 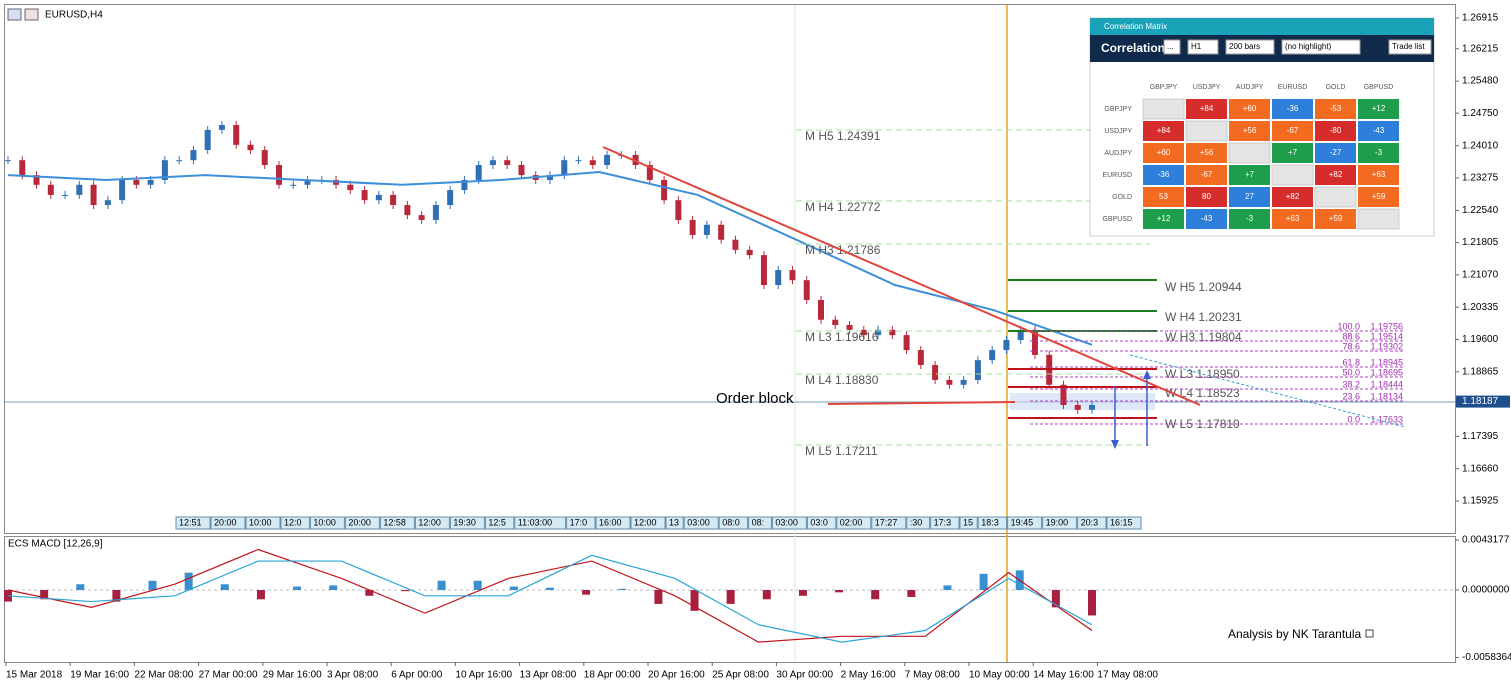 What do you see at coordinates (1202, 393) in the screenshot?
I see `weekly-pivot-label: W L4 1.18523` at bounding box center [1202, 393].